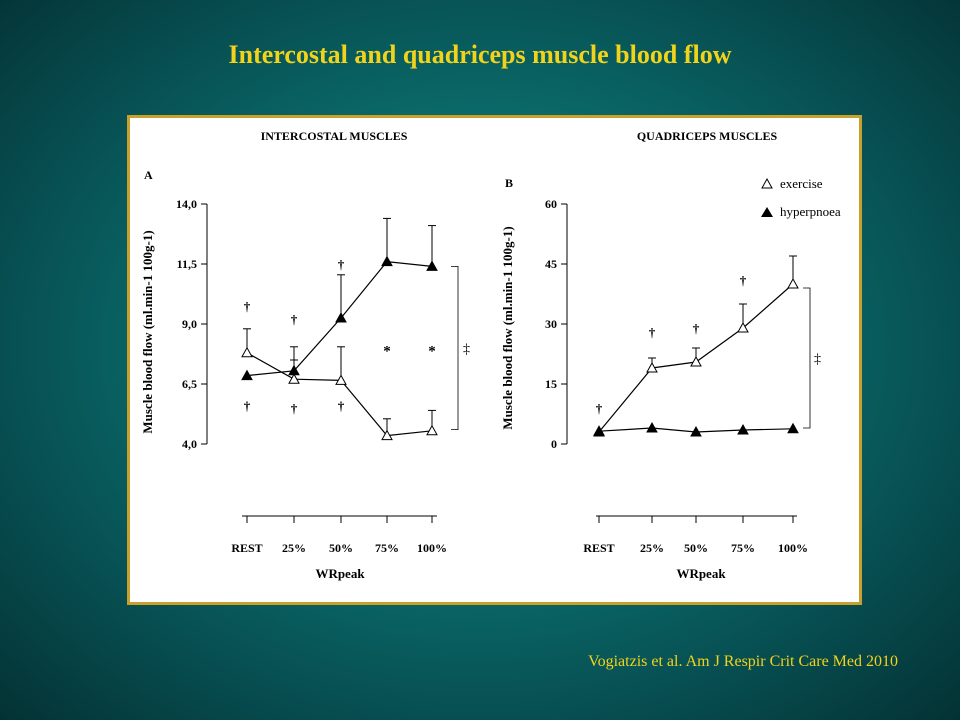 This screenshot has width=960, height=720. I want to click on chart-a-bracket, so click(455, 348).